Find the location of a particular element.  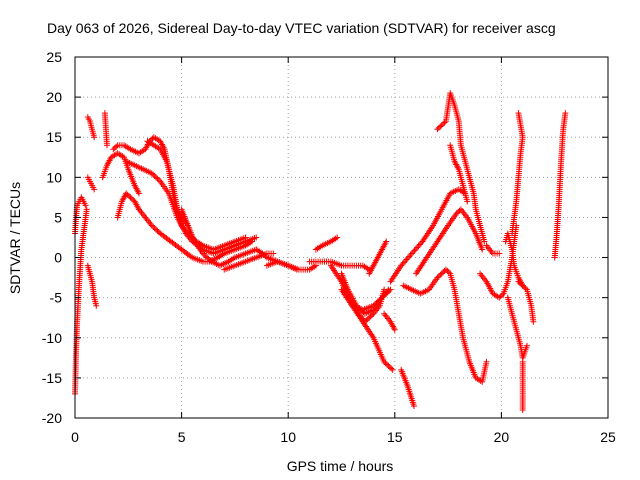

series-arc-ac is located at coordinates (459, 173).